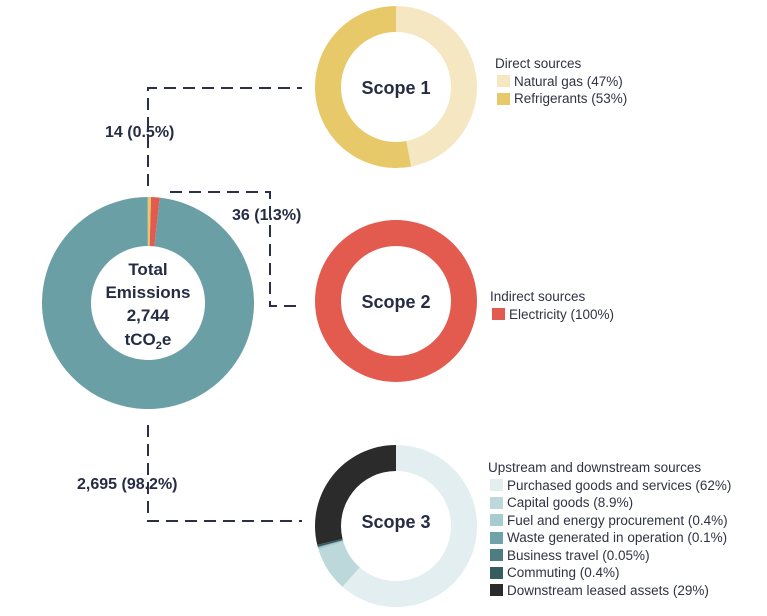 This screenshot has height=616, width=767. I want to click on total-value: 2,744, so click(148, 315).